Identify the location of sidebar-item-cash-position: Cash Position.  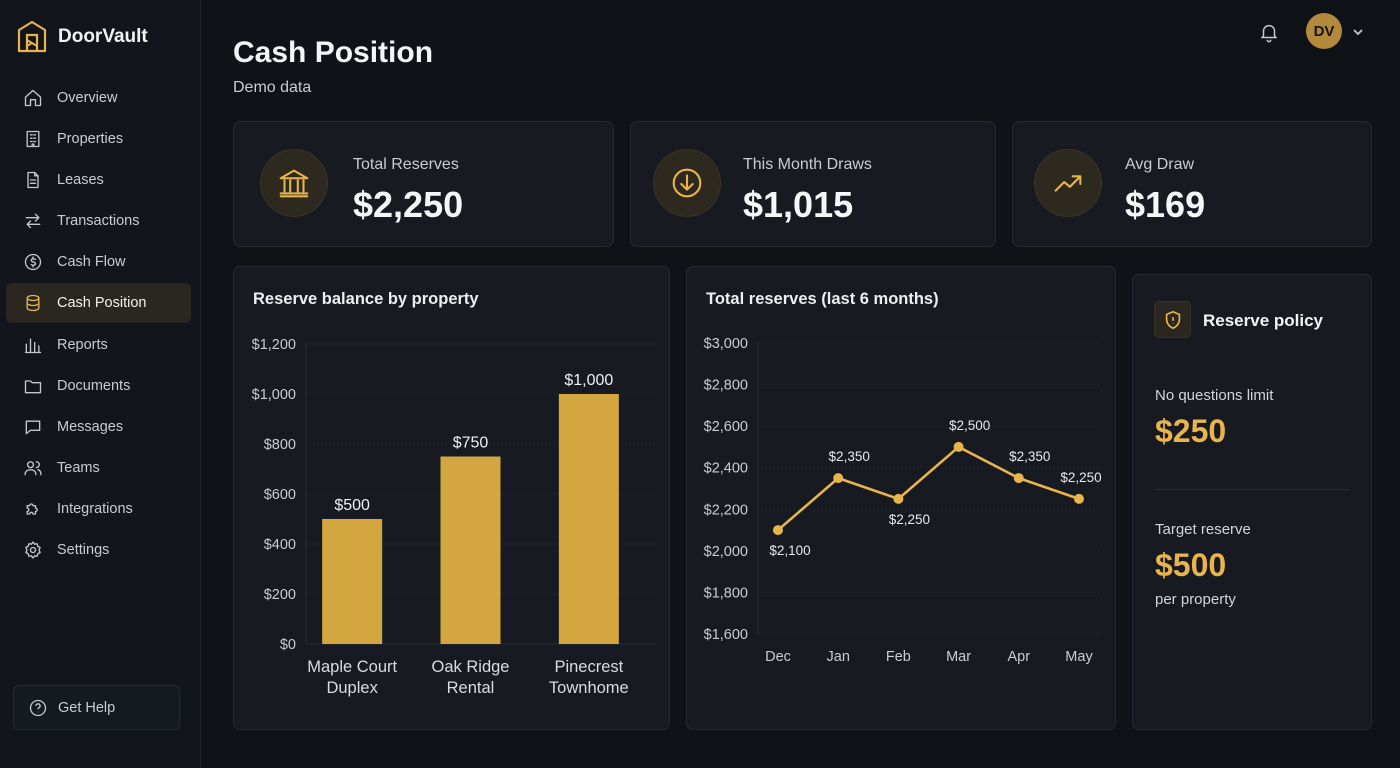
(98, 303).